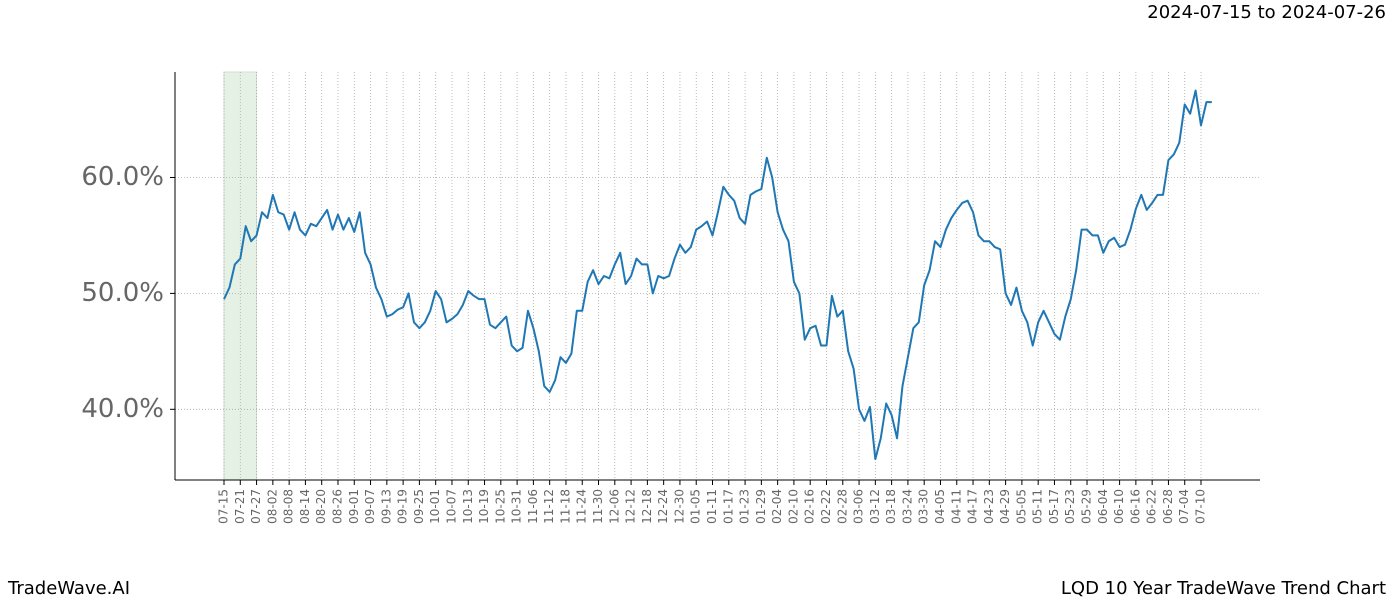 The width and height of the screenshot is (1400, 604). What do you see at coordinates (1152, 506) in the screenshot?
I see `x-tick-label: 06-22` at bounding box center [1152, 506].